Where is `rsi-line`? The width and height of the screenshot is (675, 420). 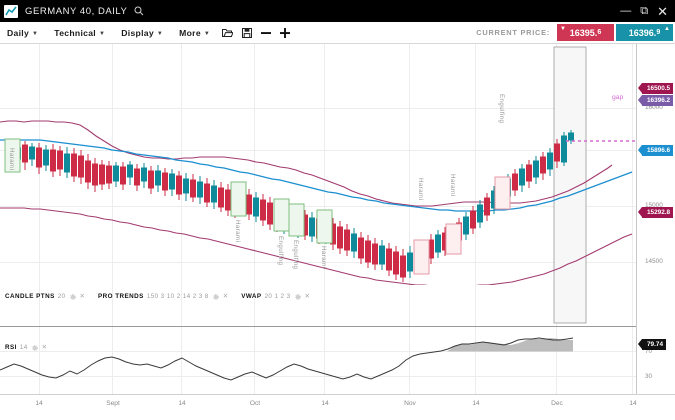
rsi-line is located at coordinates (287, 359).